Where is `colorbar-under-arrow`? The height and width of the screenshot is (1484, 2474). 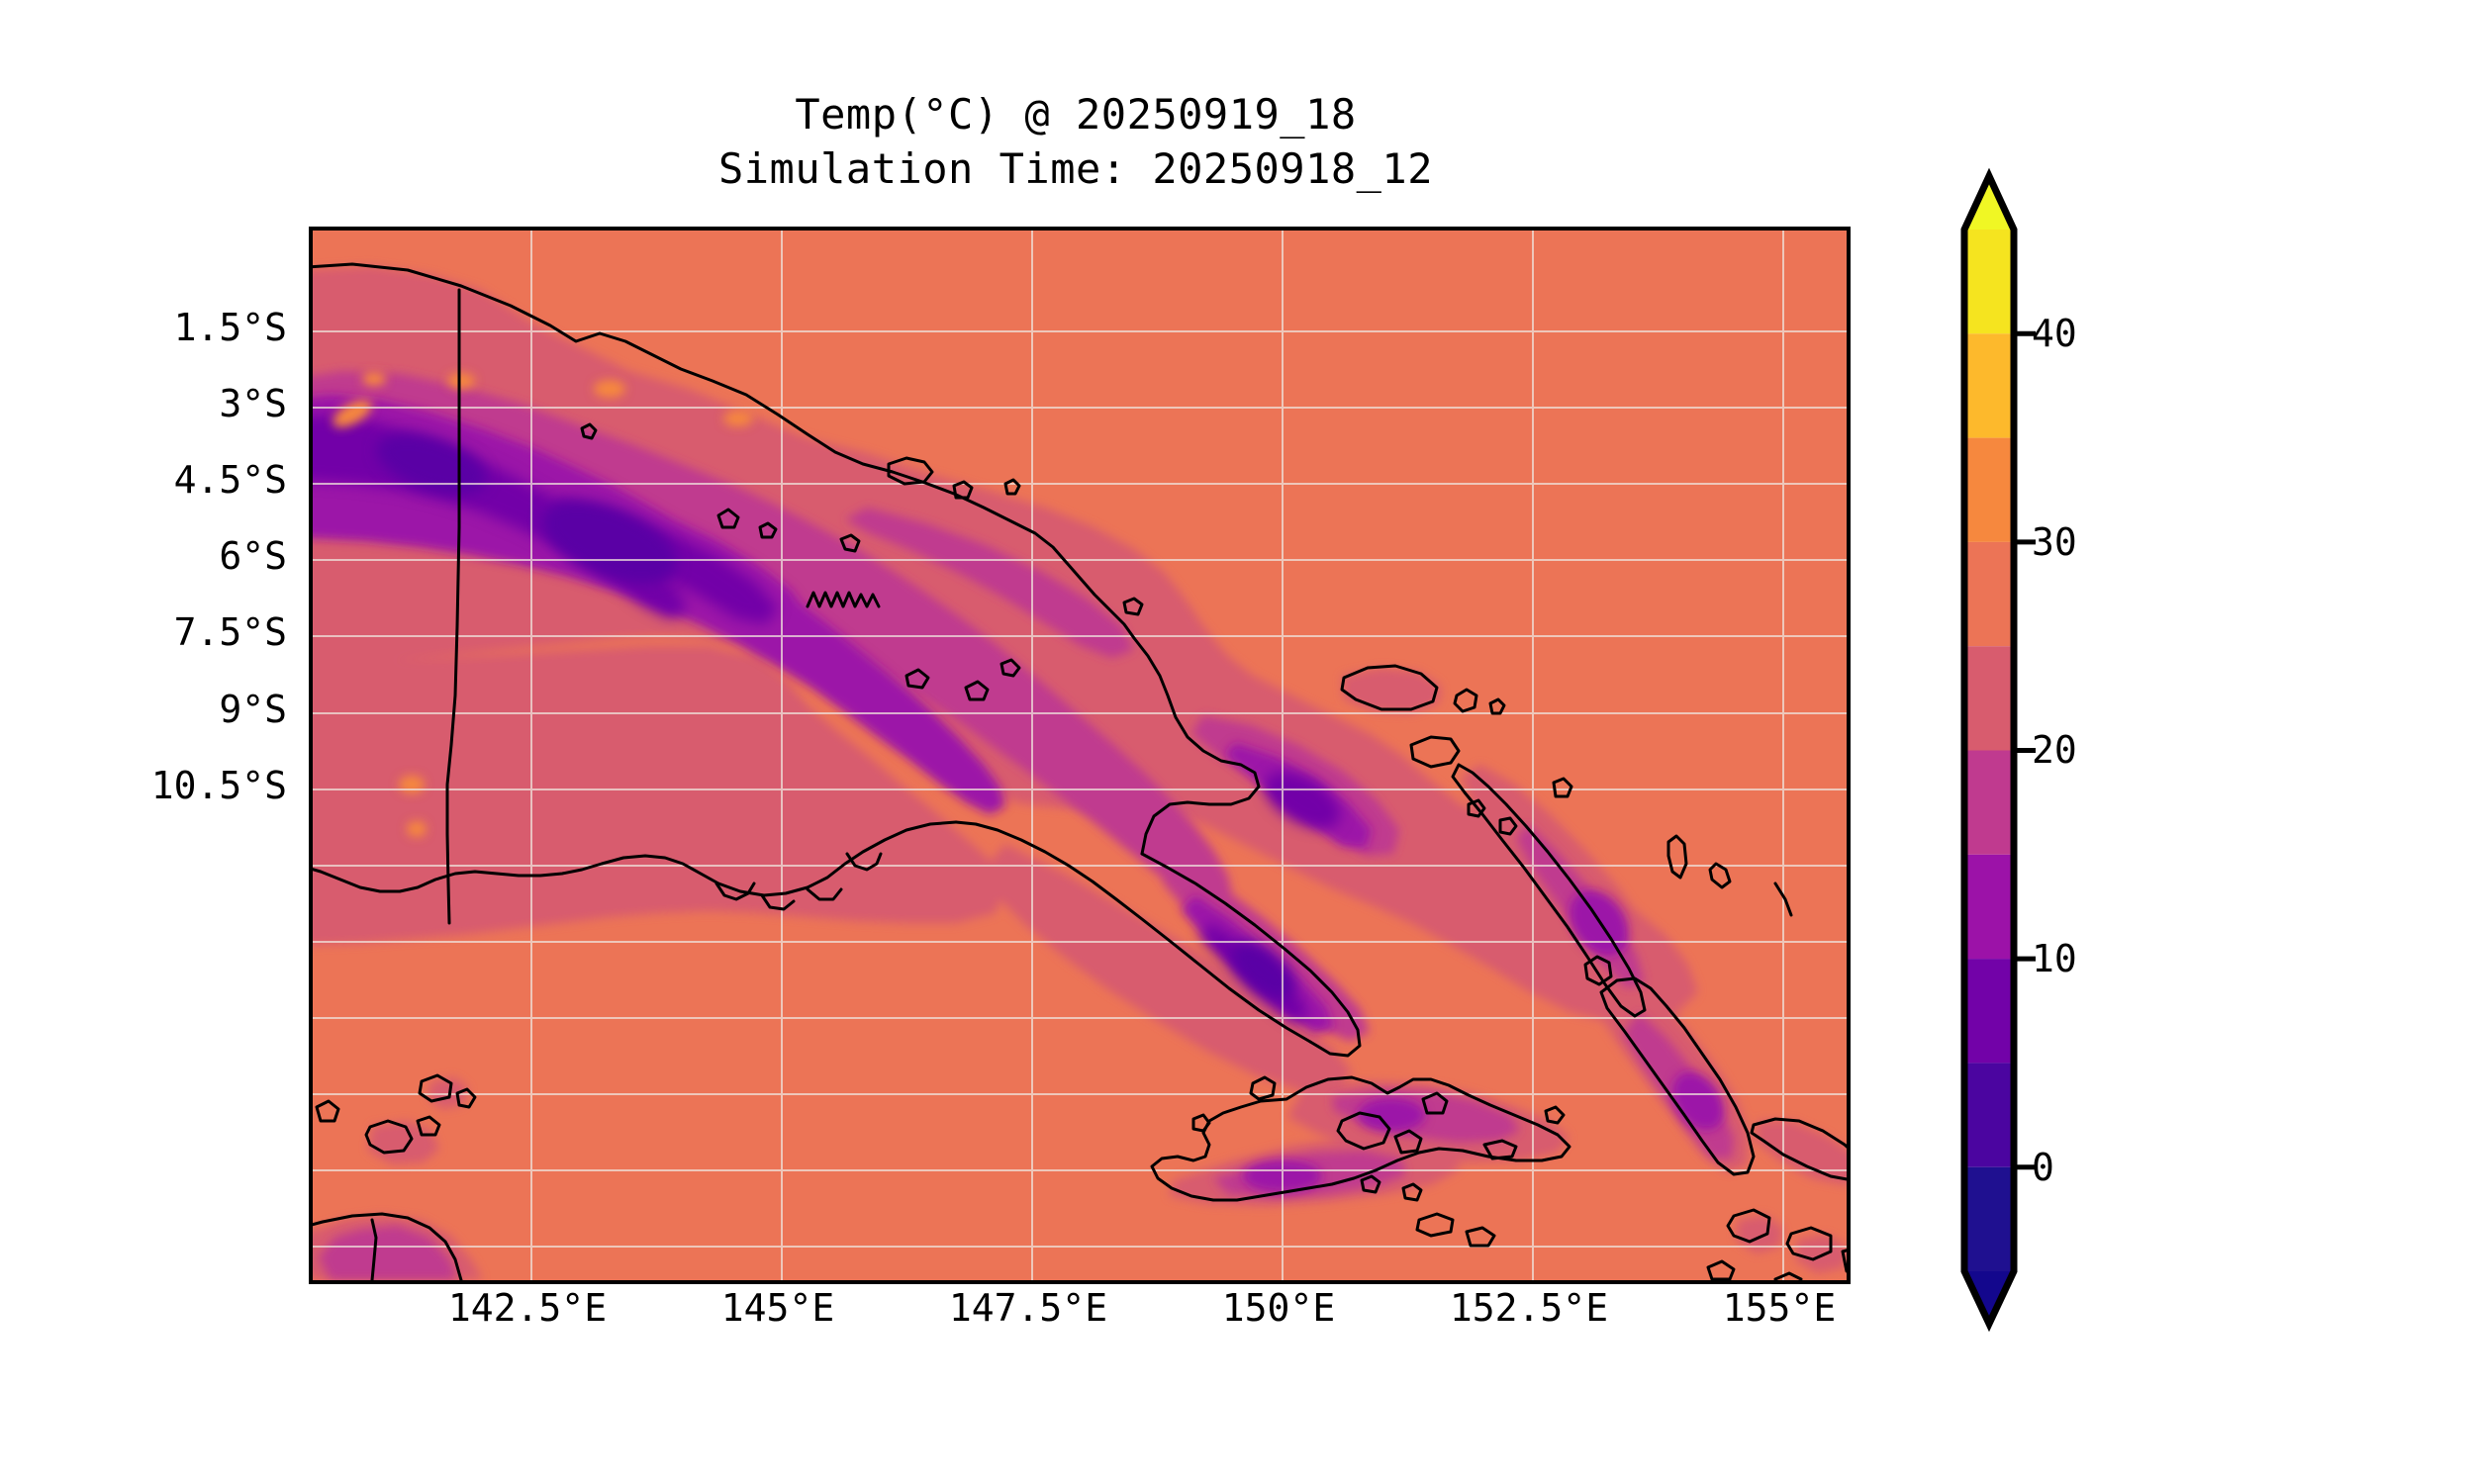
colorbar-under-arrow is located at coordinates (1989, 1297).